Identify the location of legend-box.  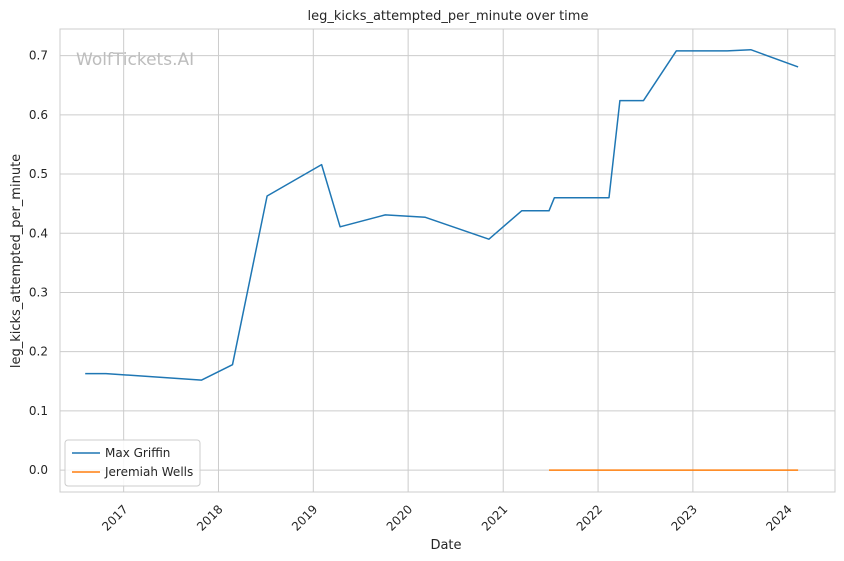
(132, 463).